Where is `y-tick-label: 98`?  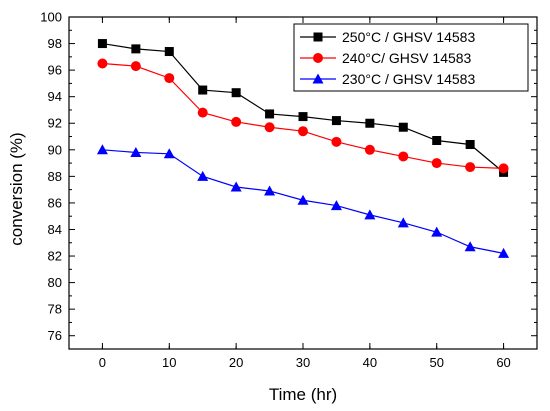
y-tick-label: 98 is located at coordinates (55, 43).